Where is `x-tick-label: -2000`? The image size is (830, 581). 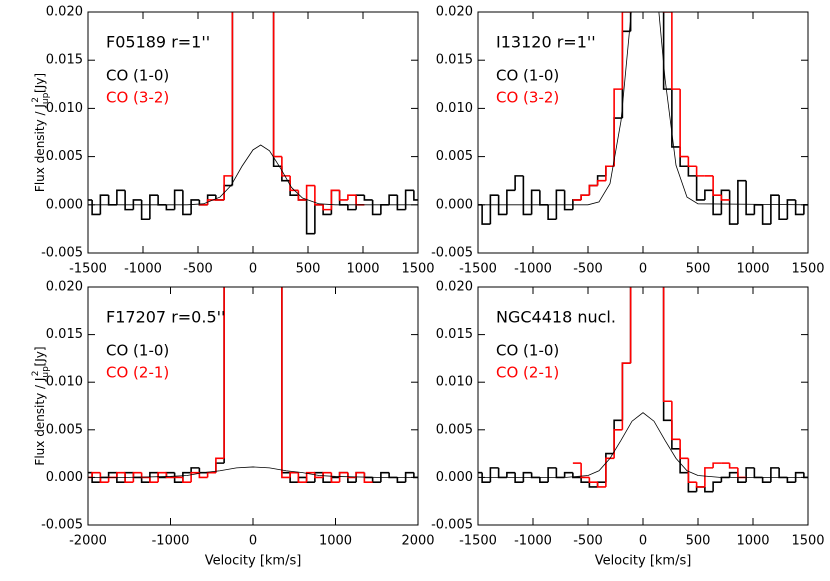
x-tick-label: -2000 is located at coordinates (88, 541).